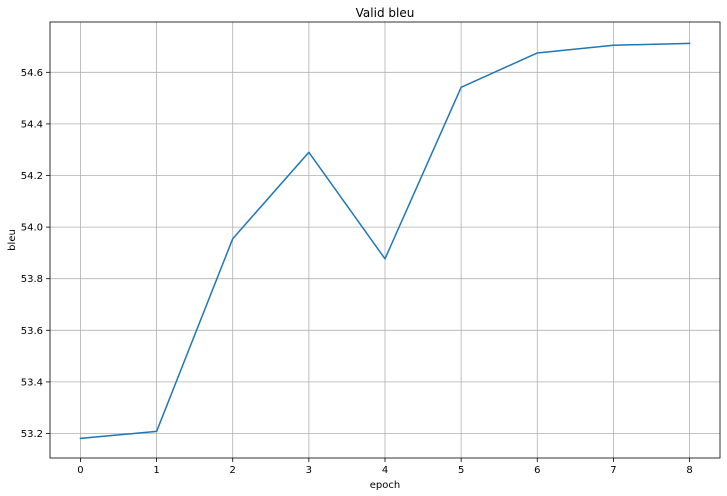 This screenshot has width=727, height=496. Describe the element at coordinates (689, 470) in the screenshot. I see `x-tick-label: 8` at that location.